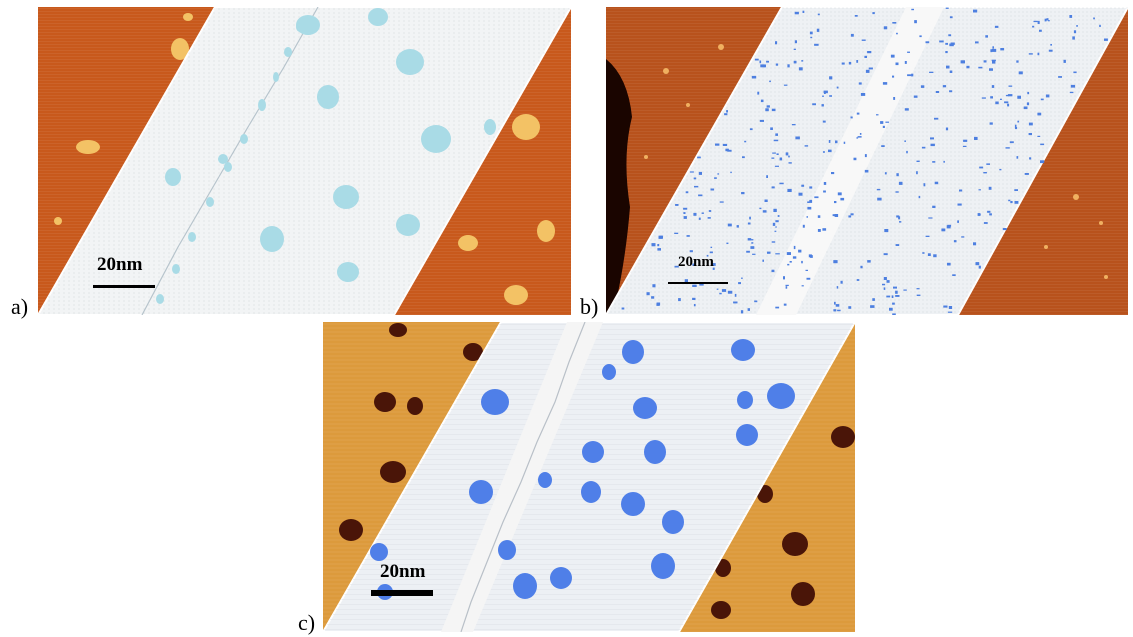 The width and height of the screenshot is (1133, 637). Describe the element at coordinates (230, 161) in the screenshot. I see `step-edge` at that location.